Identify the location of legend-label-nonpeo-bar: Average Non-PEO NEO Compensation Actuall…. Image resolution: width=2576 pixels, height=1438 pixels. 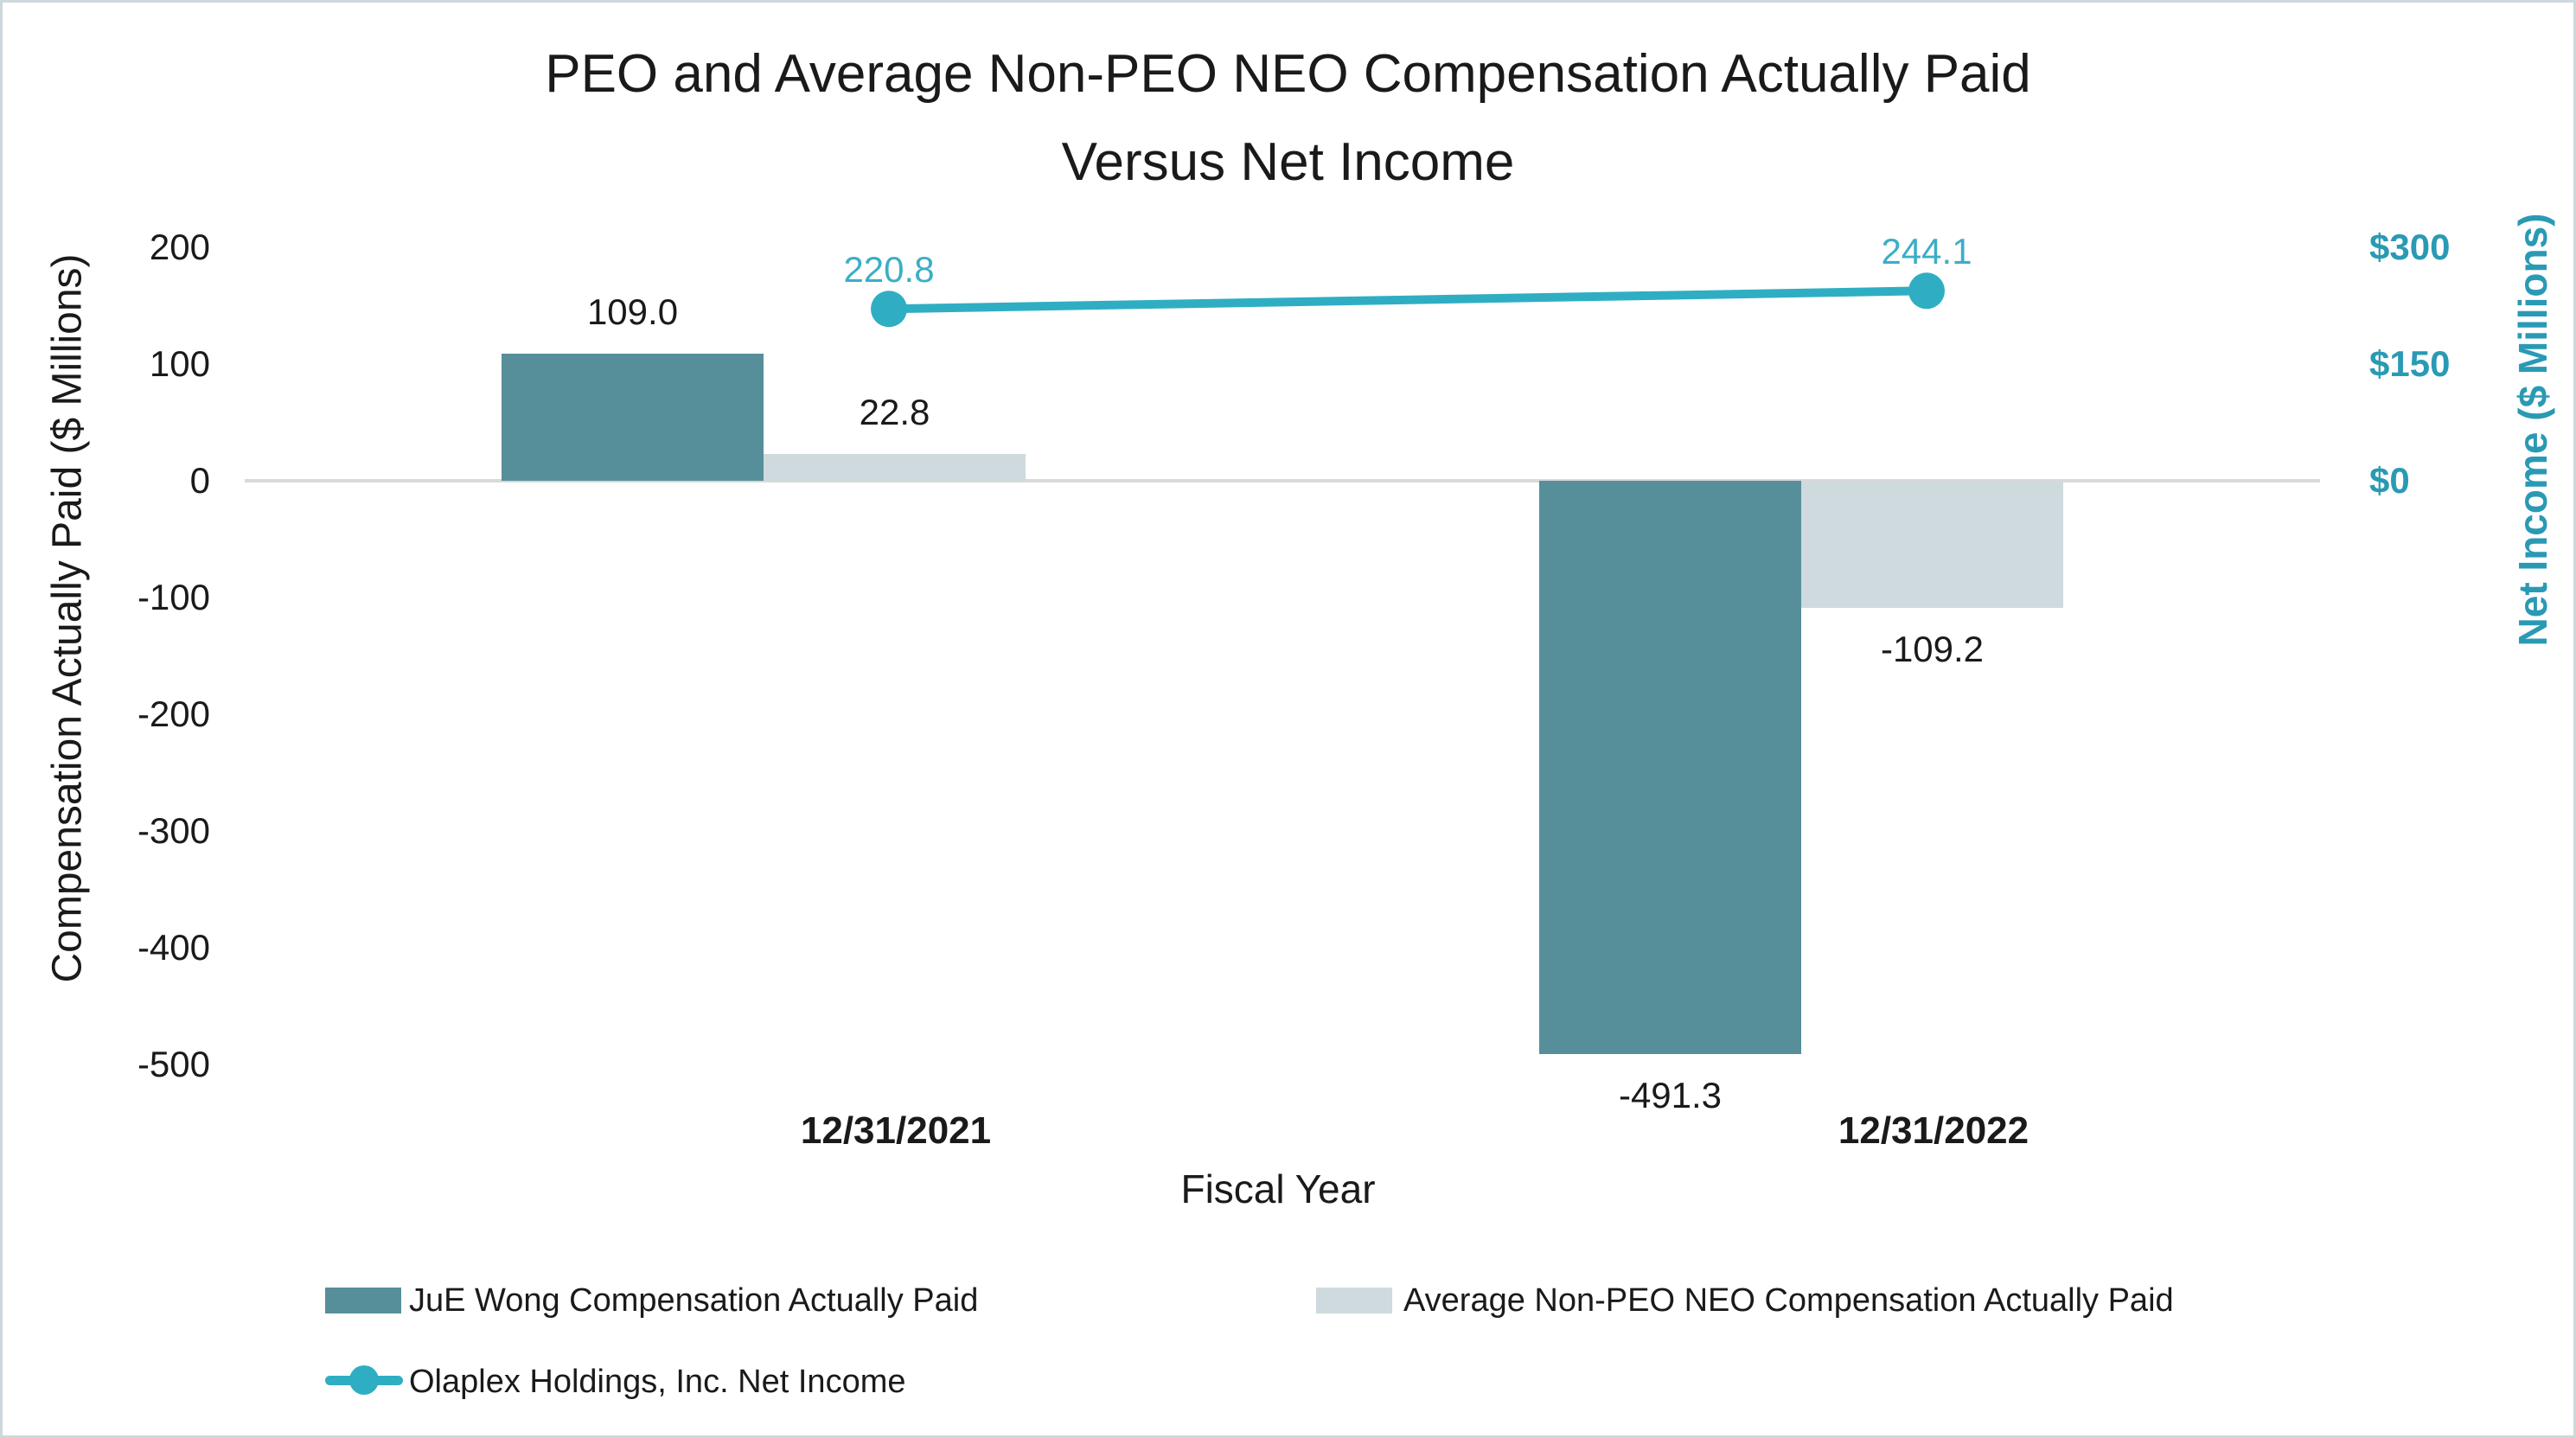
(1789, 1300).